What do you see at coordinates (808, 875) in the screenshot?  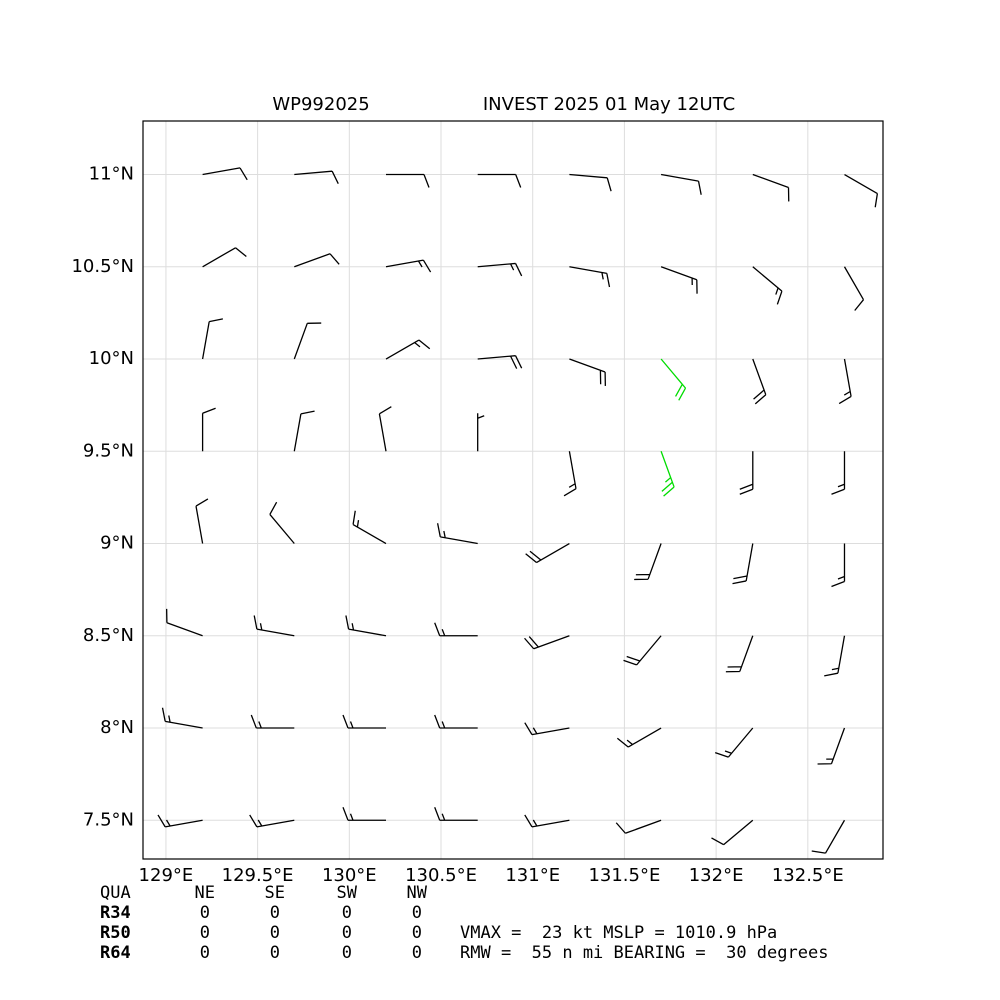 I see `x-tick-label: 132.5°E` at bounding box center [808, 875].